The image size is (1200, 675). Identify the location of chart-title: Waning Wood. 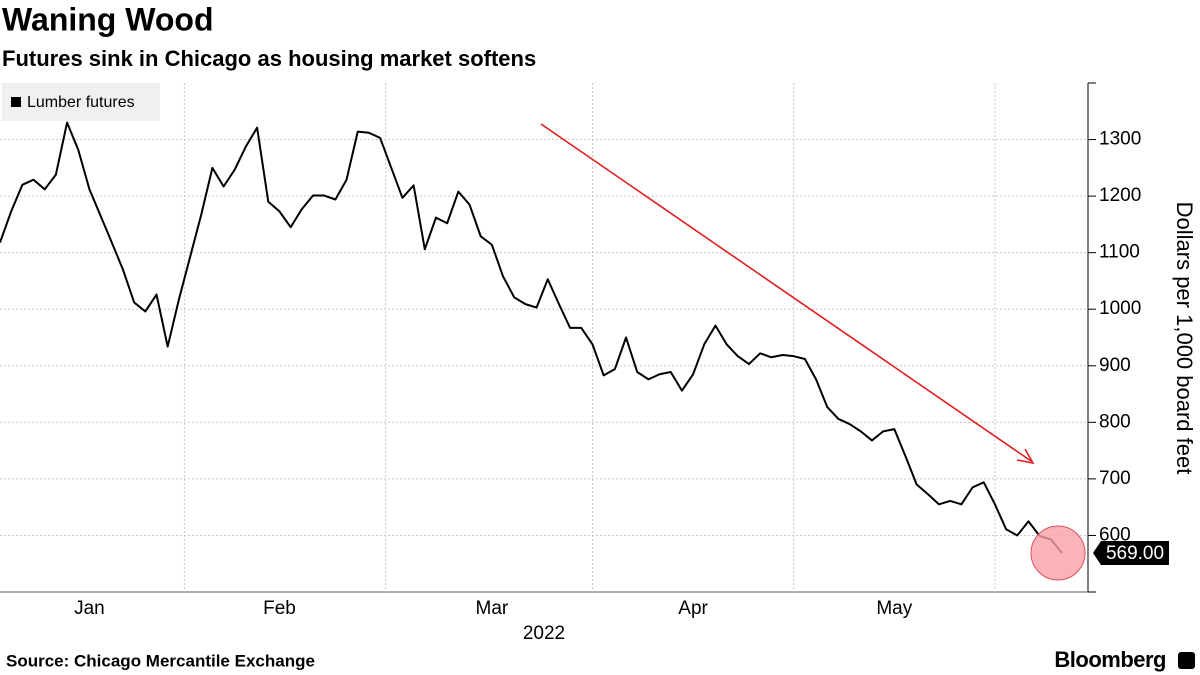
(108, 19).